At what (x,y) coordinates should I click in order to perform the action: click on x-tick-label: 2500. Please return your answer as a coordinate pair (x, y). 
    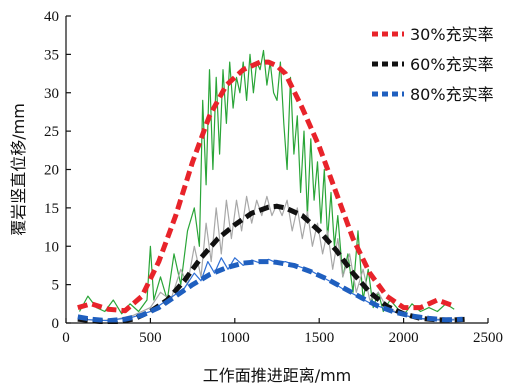
    Looking at the image, I should click on (488, 338).